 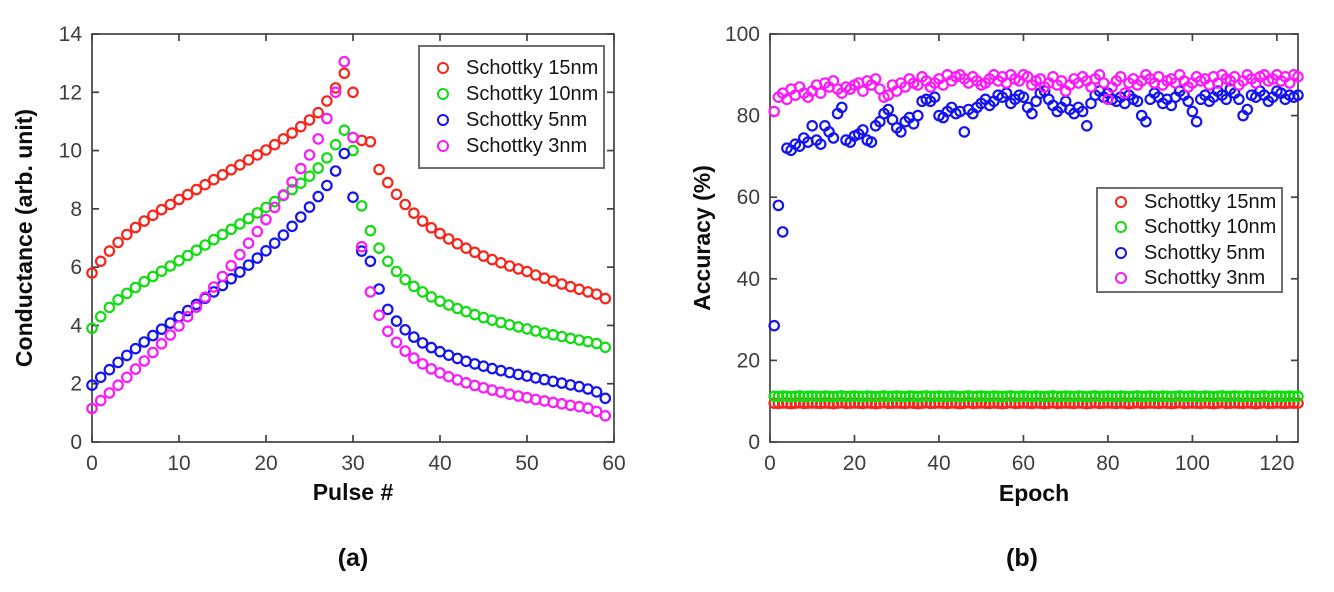 What do you see at coordinates (748, 279) in the screenshot?
I see `y-tick-label: 40` at bounding box center [748, 279].